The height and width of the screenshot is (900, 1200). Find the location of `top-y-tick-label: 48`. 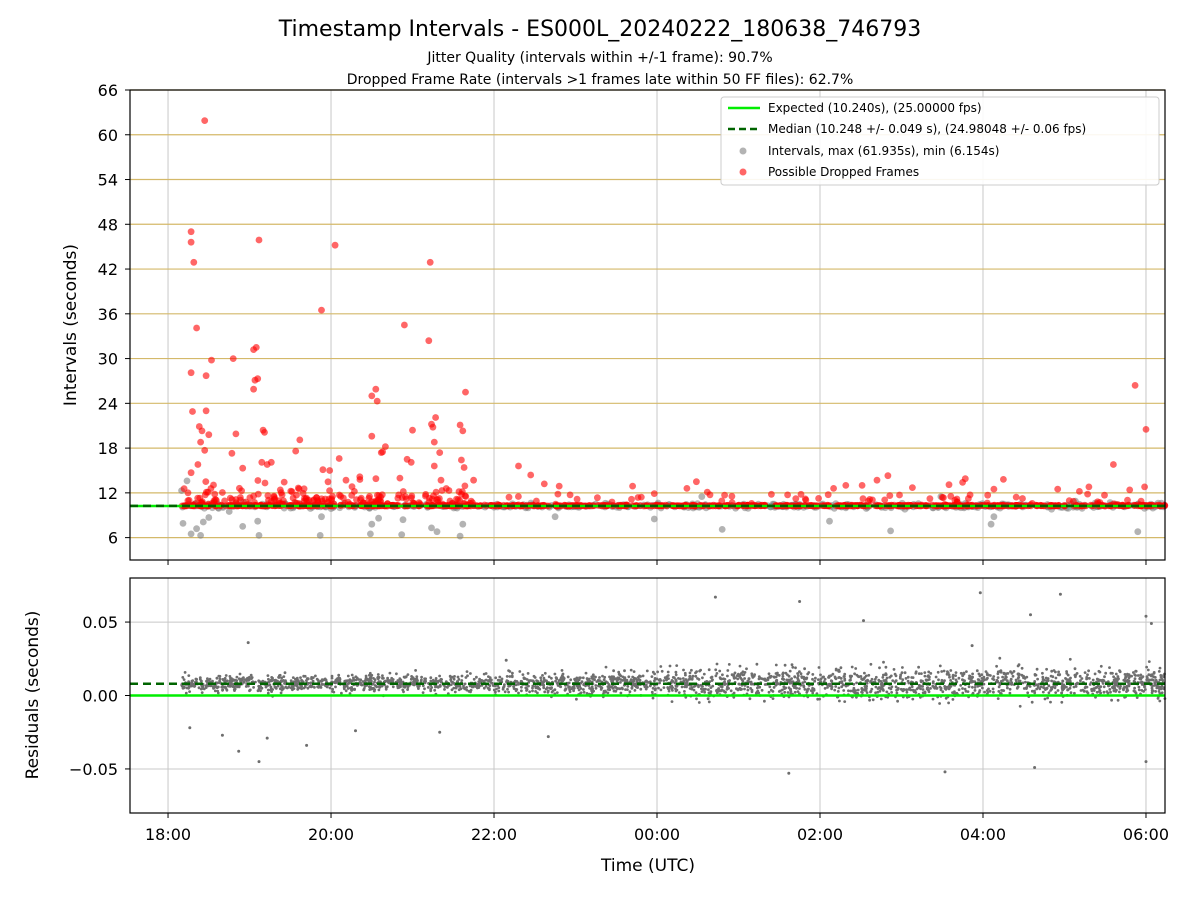

top-y-tick-label: 48 is located at coordinates (108, 224).